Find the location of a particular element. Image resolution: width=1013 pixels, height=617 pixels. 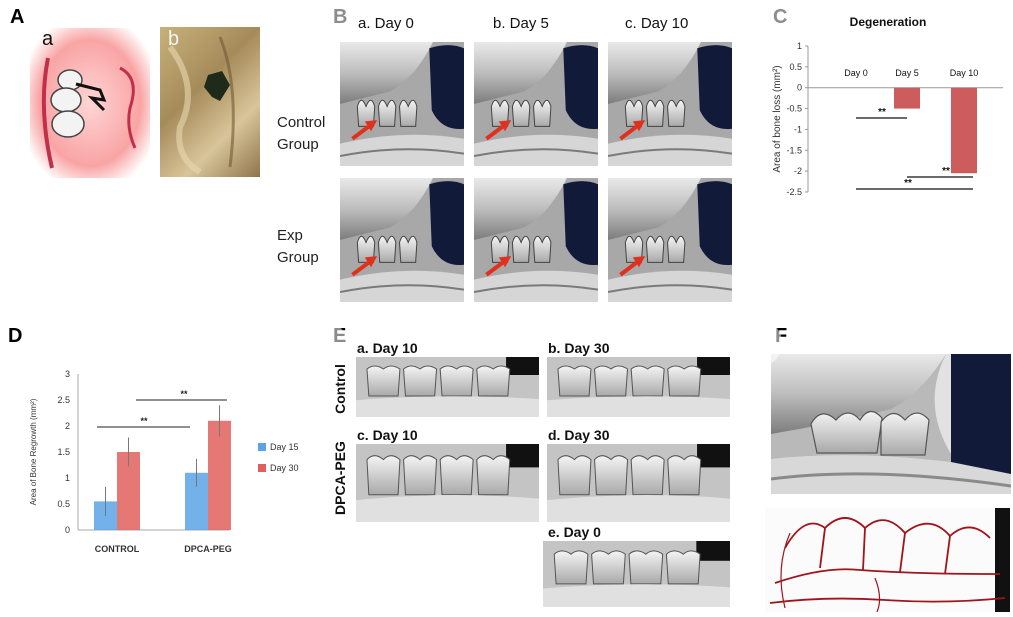

ct-image-e-dpca-day0 is located at coordinates (636, 574).